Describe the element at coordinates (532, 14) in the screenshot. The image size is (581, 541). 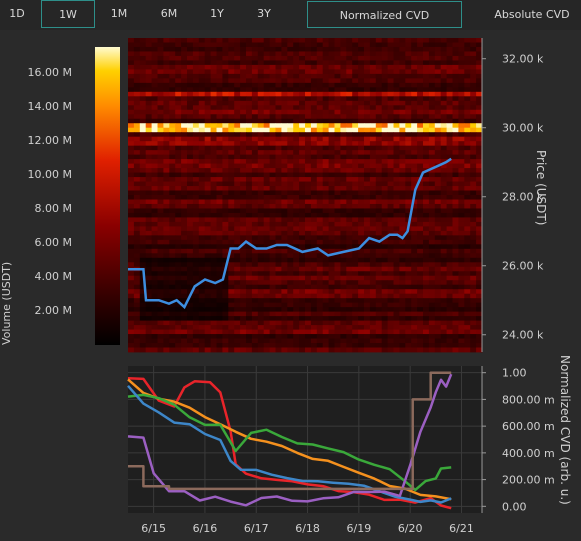
I see `absolute-cvd-button: Absolute CVD` at that location.